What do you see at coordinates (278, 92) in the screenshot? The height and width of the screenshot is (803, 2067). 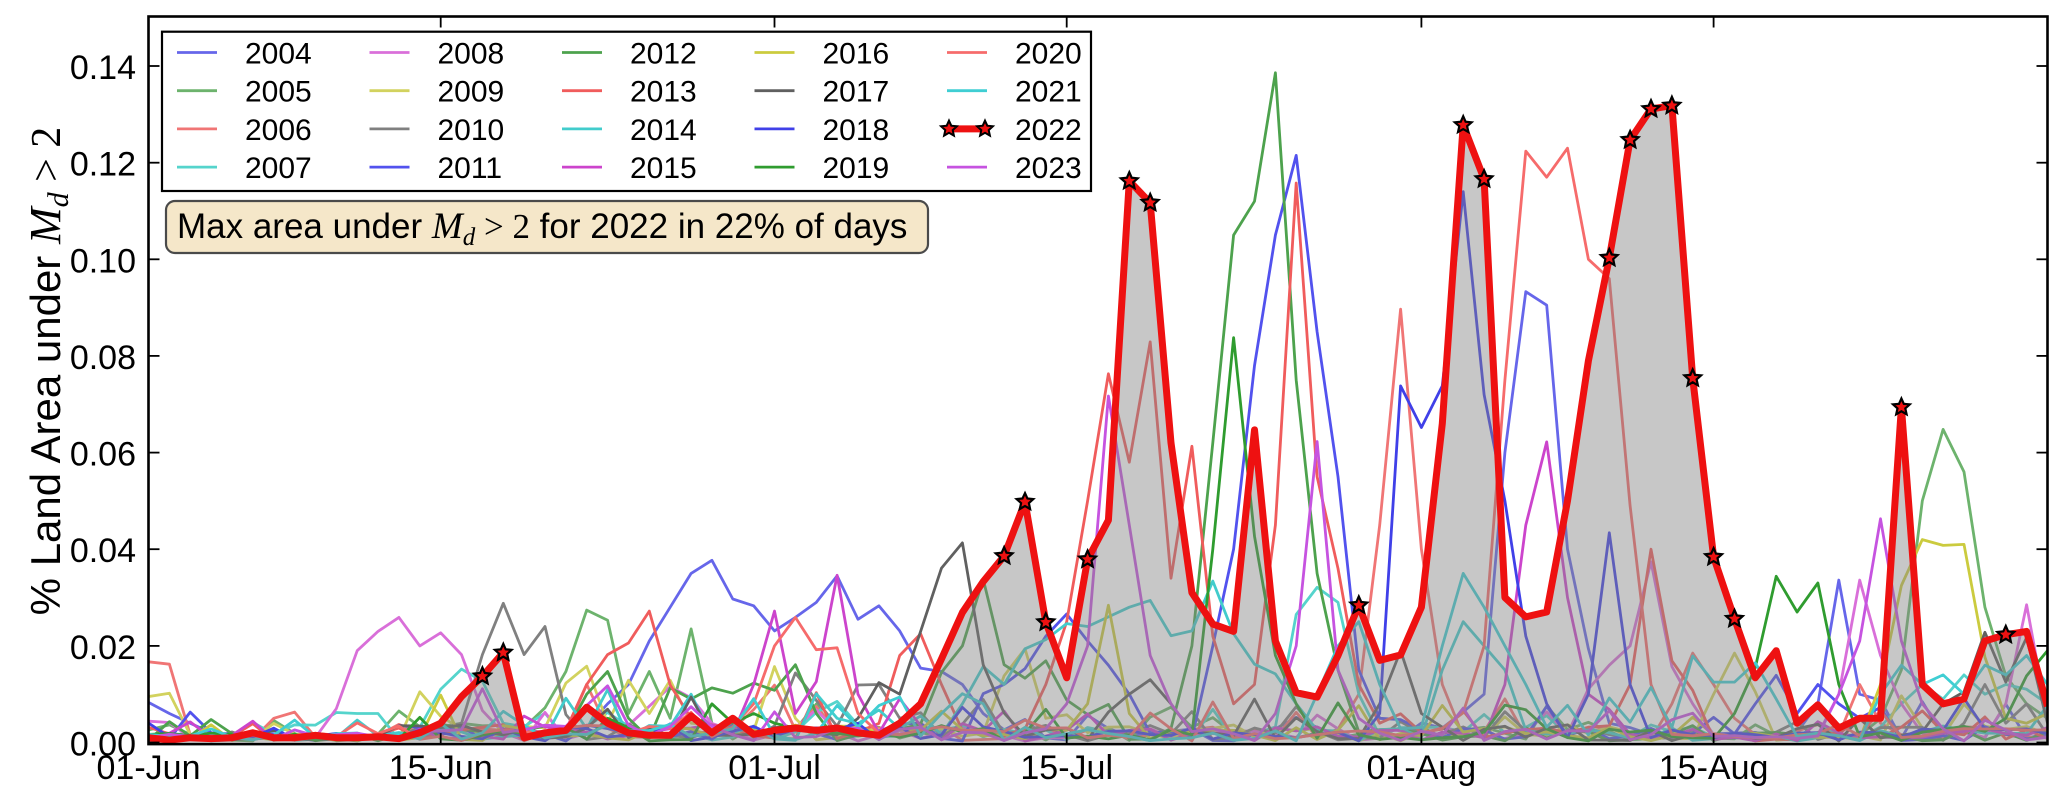 I see `svg-text: 2005` at bounding box center [278, 92].